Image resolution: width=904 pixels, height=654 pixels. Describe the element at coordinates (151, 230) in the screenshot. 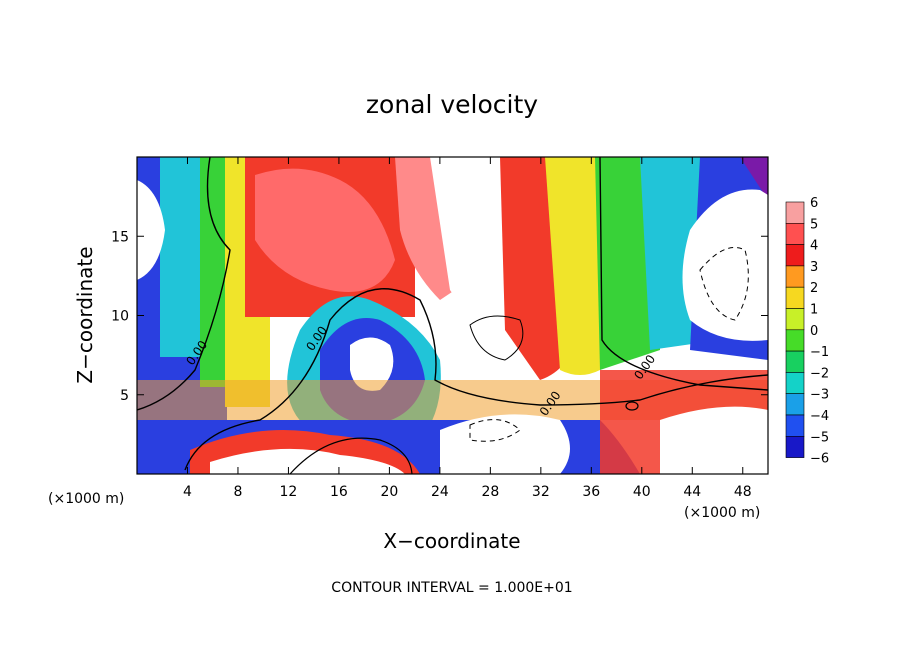

I see `field-region-white-left` at that location.